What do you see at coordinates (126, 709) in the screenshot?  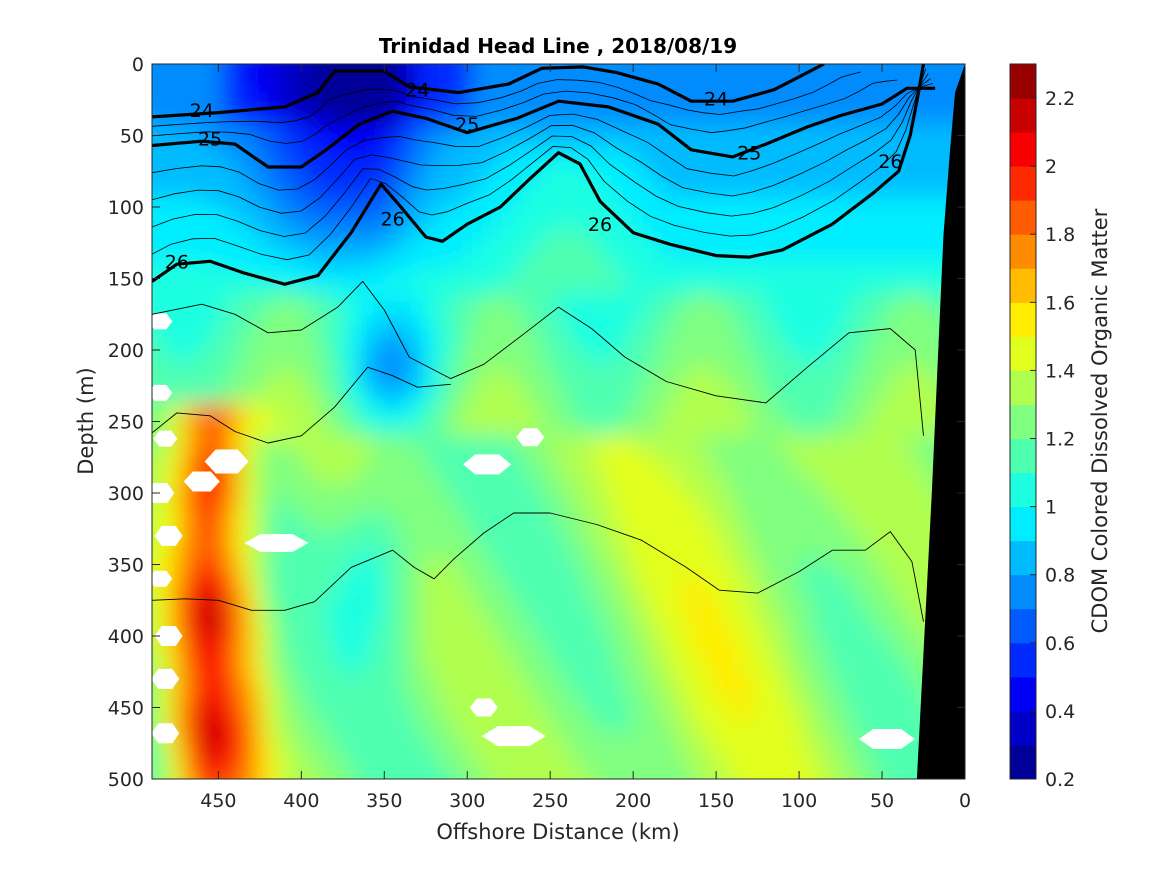 I see `y-tick-label: 450` at bounding box center [126, 709].